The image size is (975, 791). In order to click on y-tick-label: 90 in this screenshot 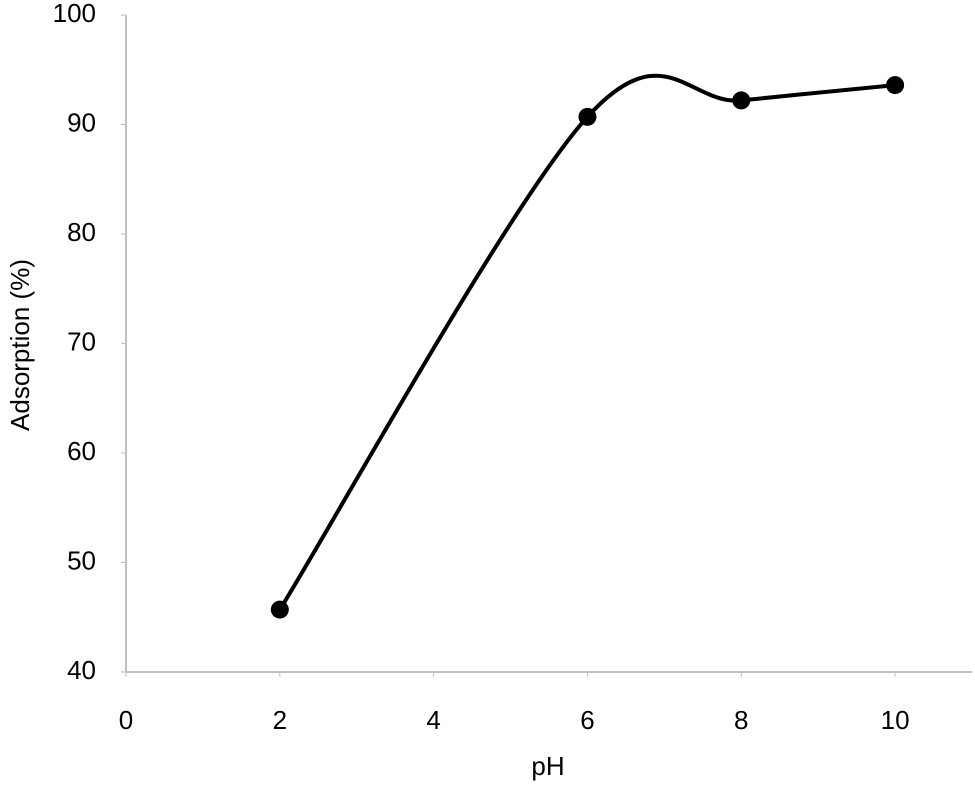, I will do `click(81, 122)`.